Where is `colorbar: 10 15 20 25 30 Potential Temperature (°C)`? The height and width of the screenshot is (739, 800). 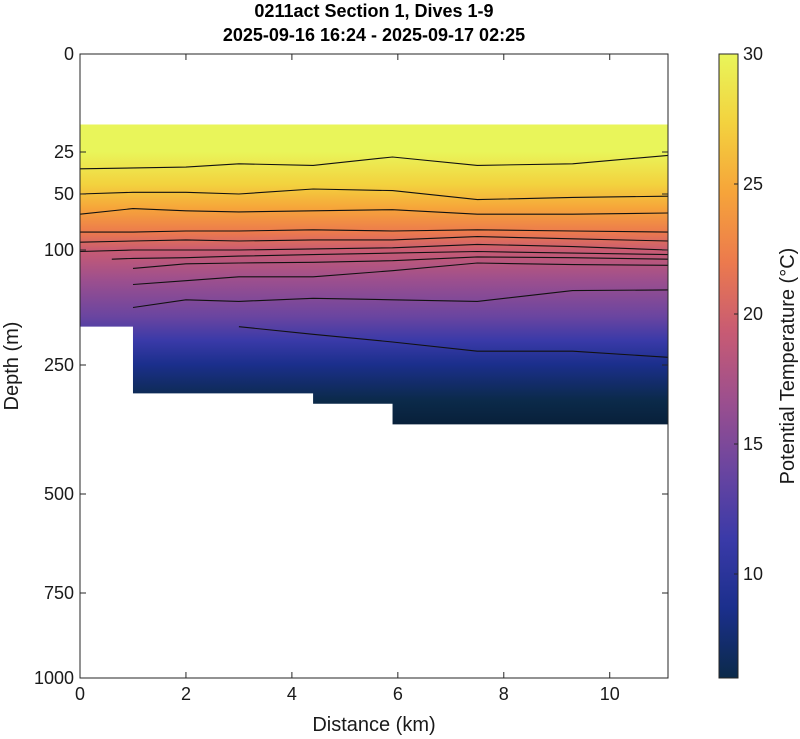
colorbar: 10 15 20 25 30 Potential Temperature (°C) is located at coordinates (758, 361).